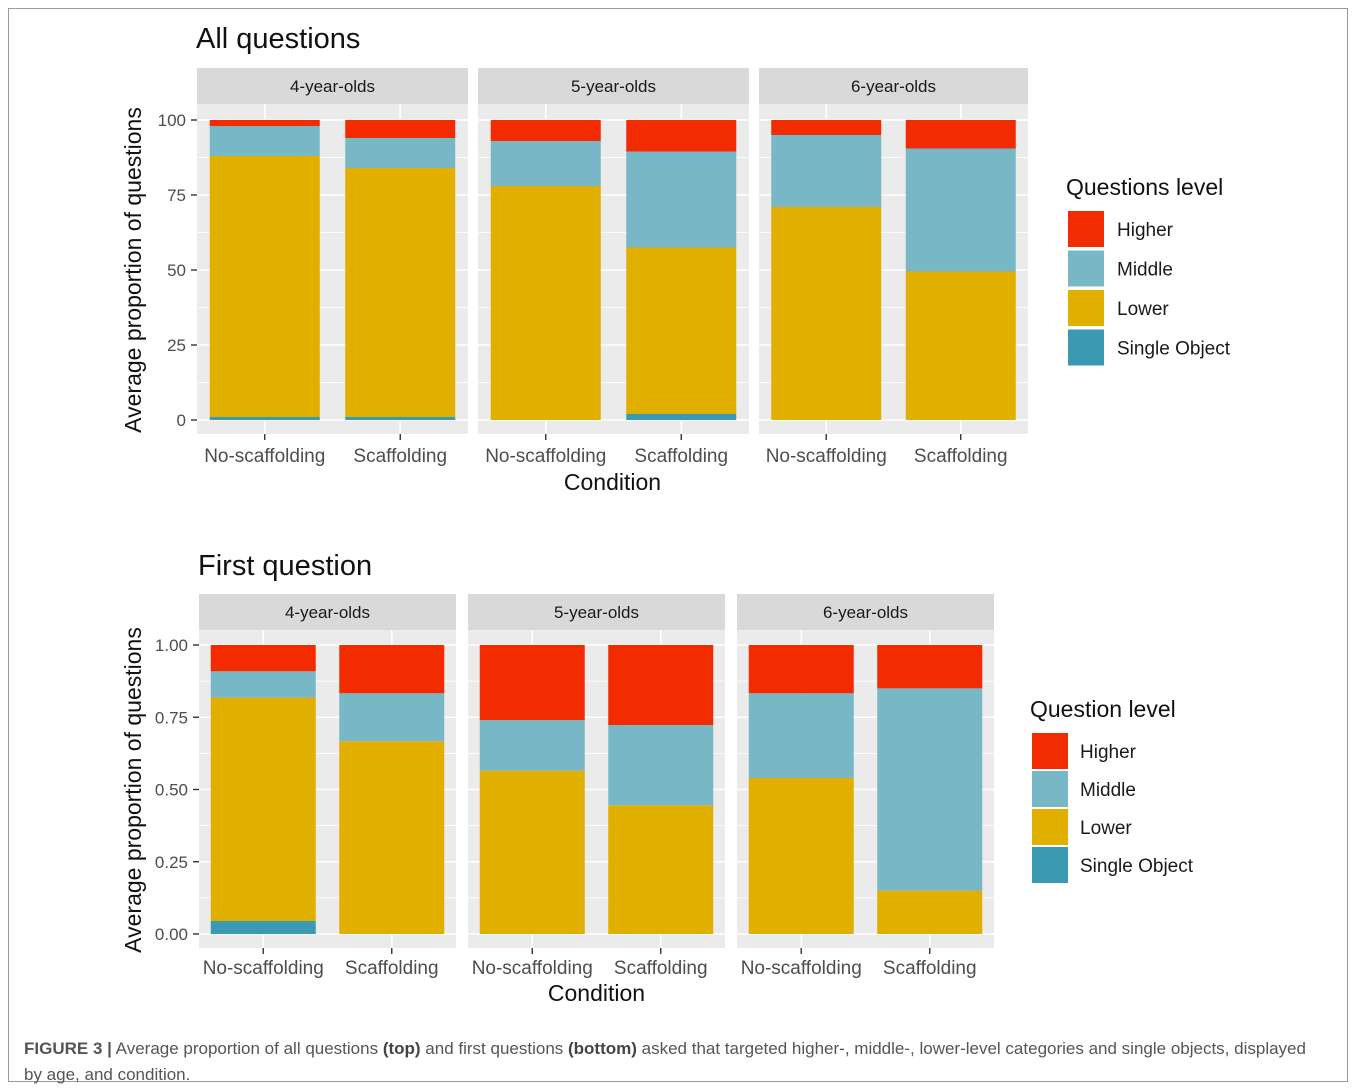 The image size is (1358, 1091). I want to click on y-tick-label: 0.00, so click(171, 934).